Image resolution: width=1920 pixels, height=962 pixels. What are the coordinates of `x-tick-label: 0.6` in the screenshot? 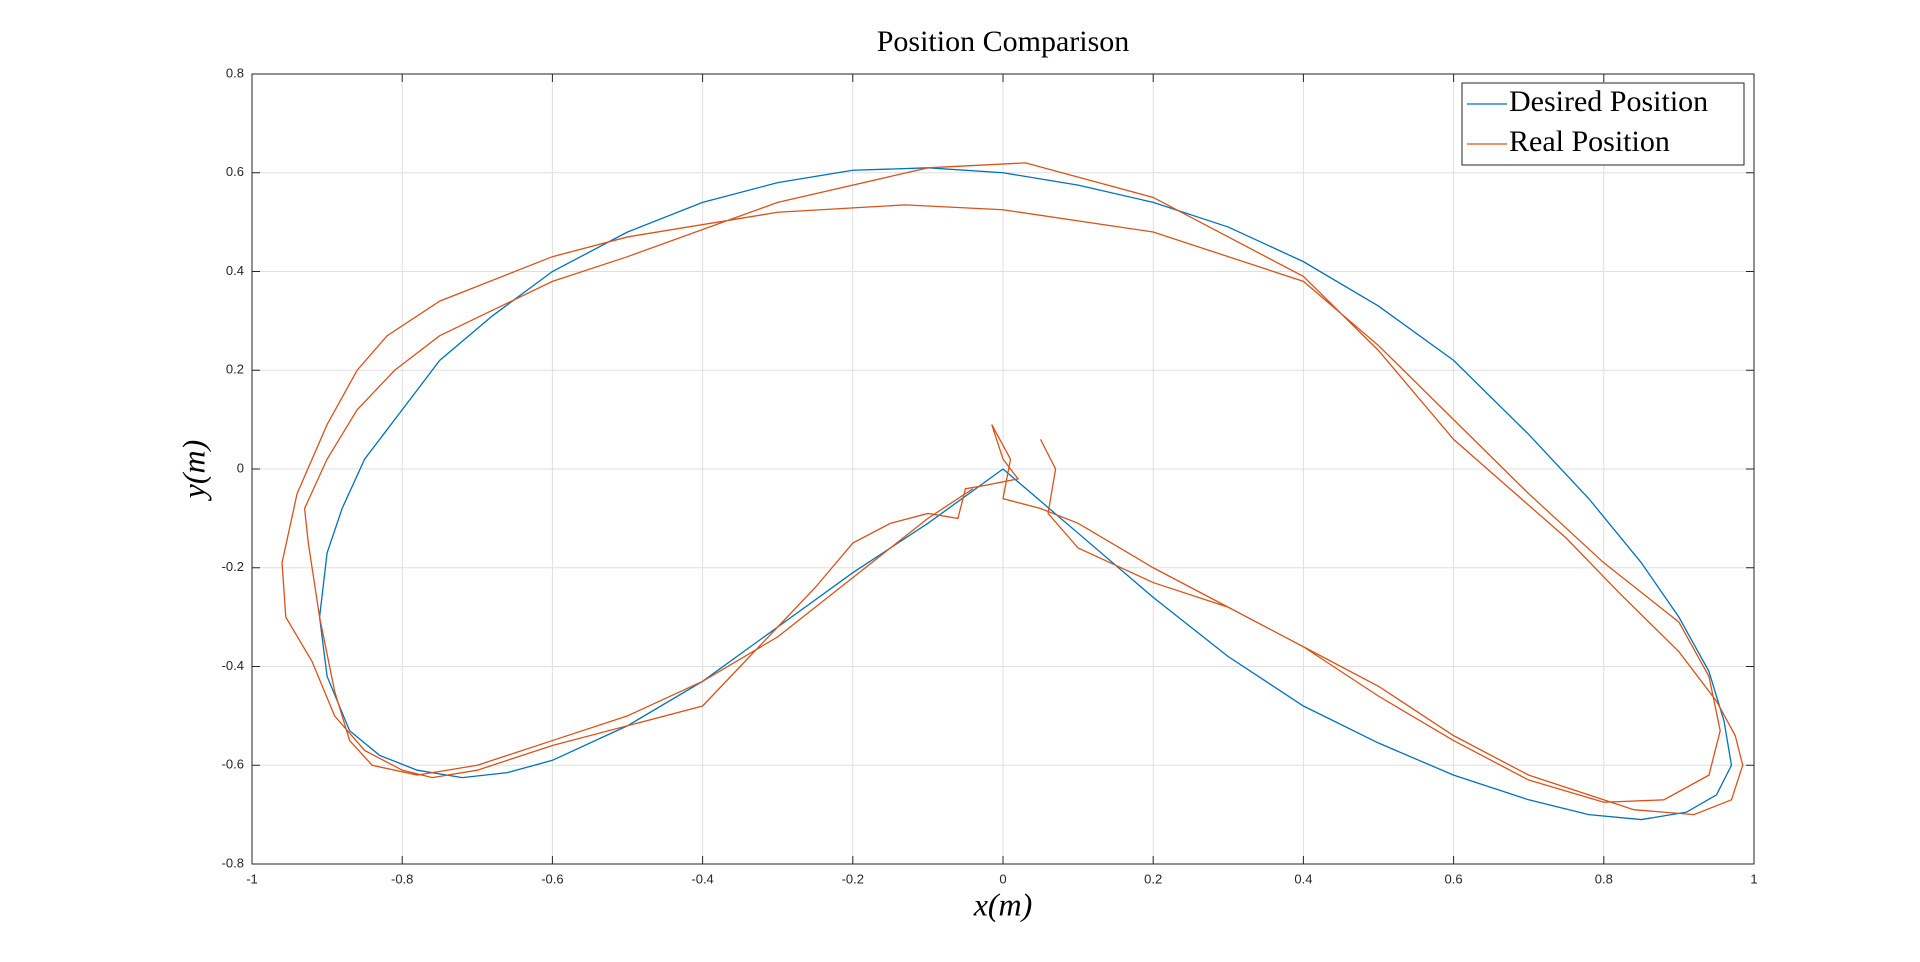 It's located at (1454, 878).